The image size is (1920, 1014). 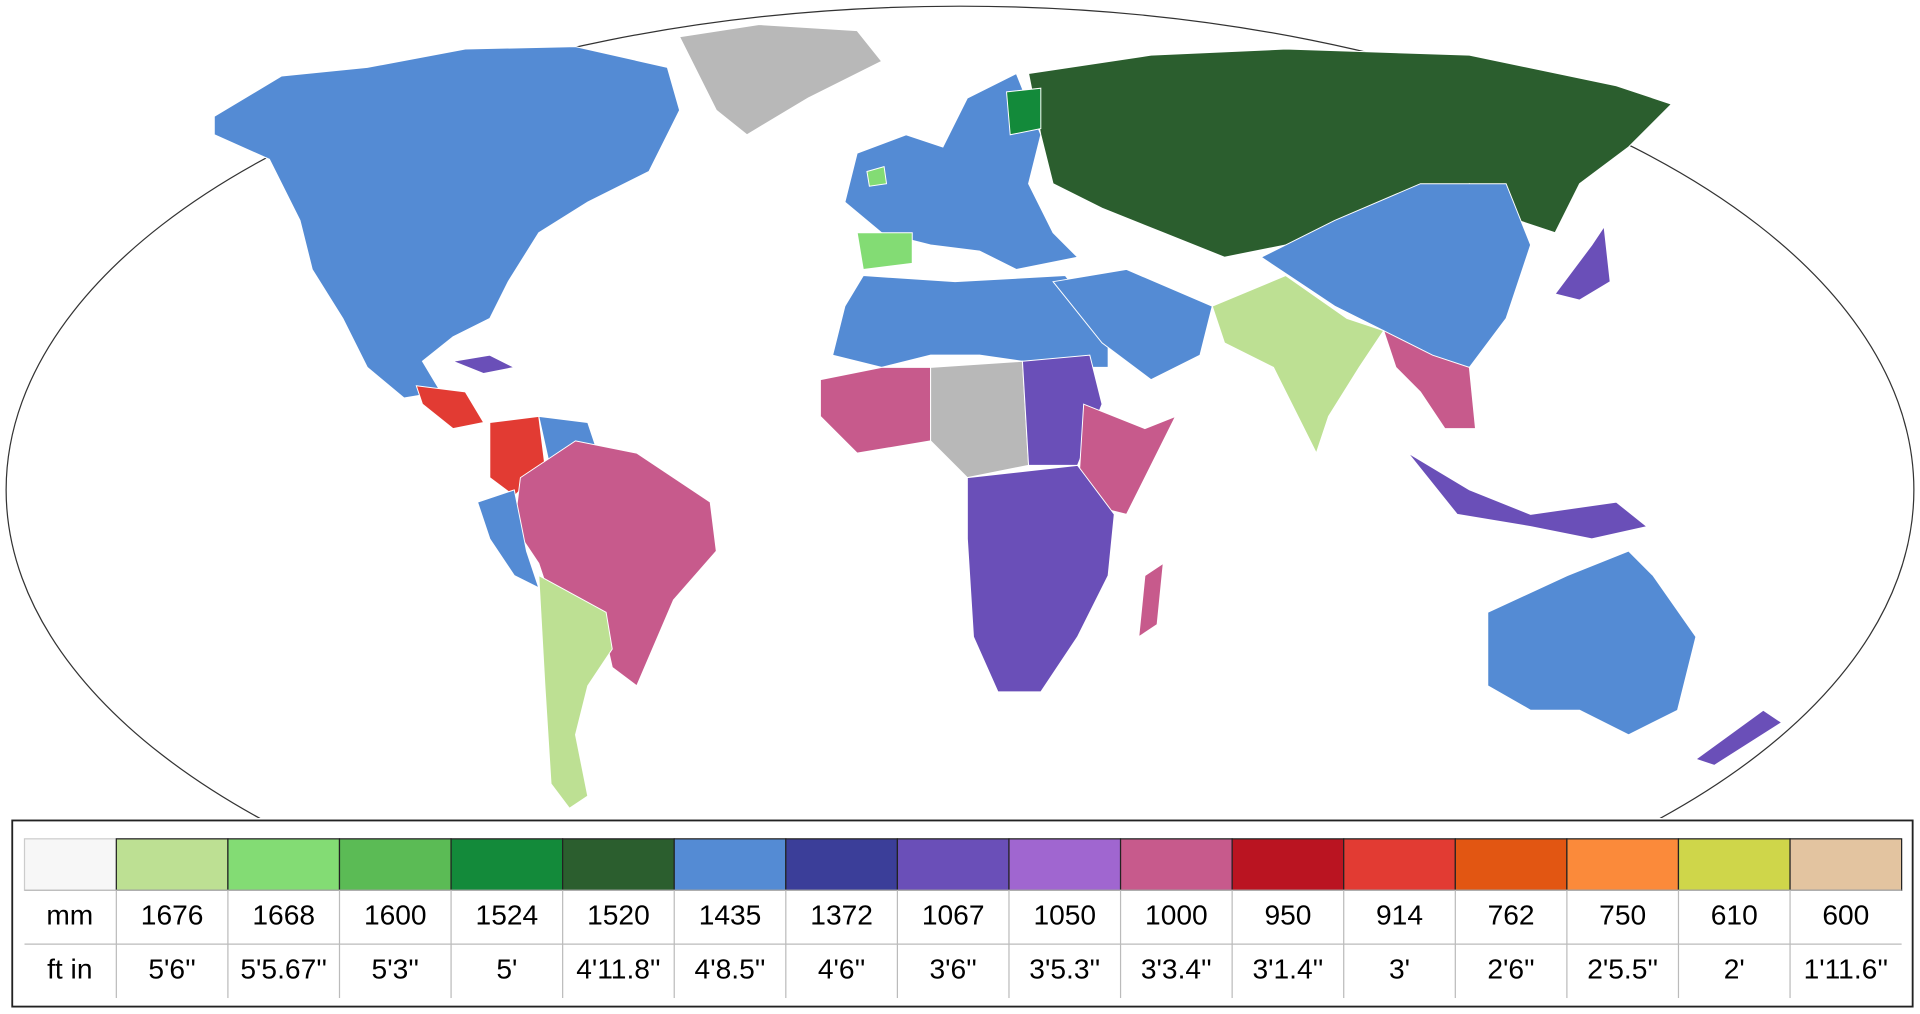 I want to click on middle-east, so click(x=1132, y=324).